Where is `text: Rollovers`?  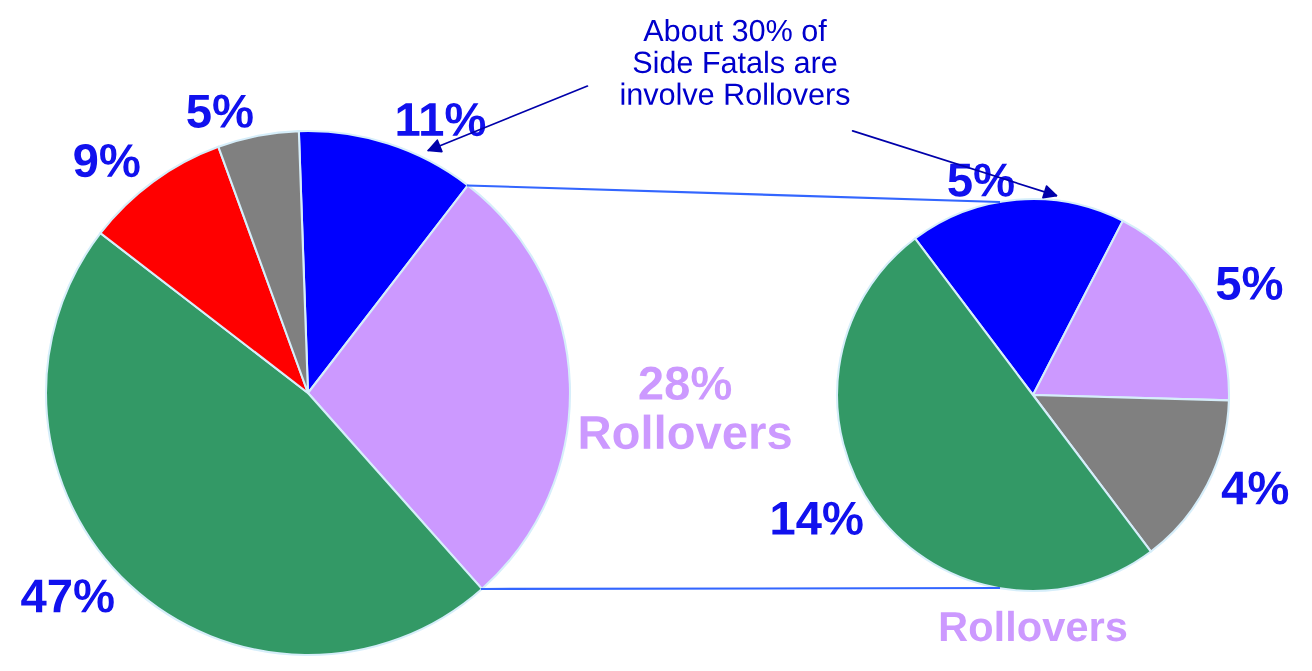
text: Rollovers is located at coordinates (1033, 626).